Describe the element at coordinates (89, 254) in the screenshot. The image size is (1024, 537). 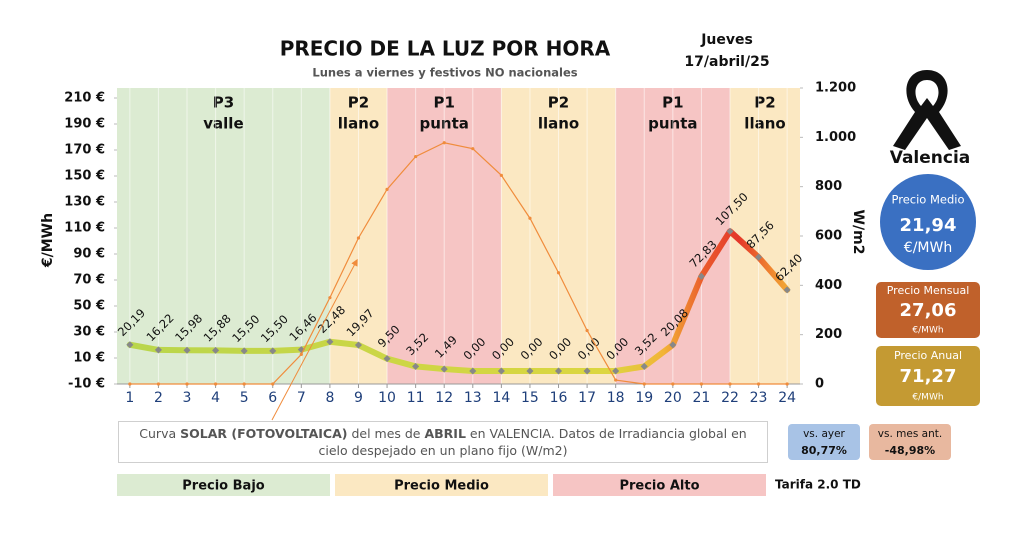
I see `y-tick-label: 90 €` at that location.